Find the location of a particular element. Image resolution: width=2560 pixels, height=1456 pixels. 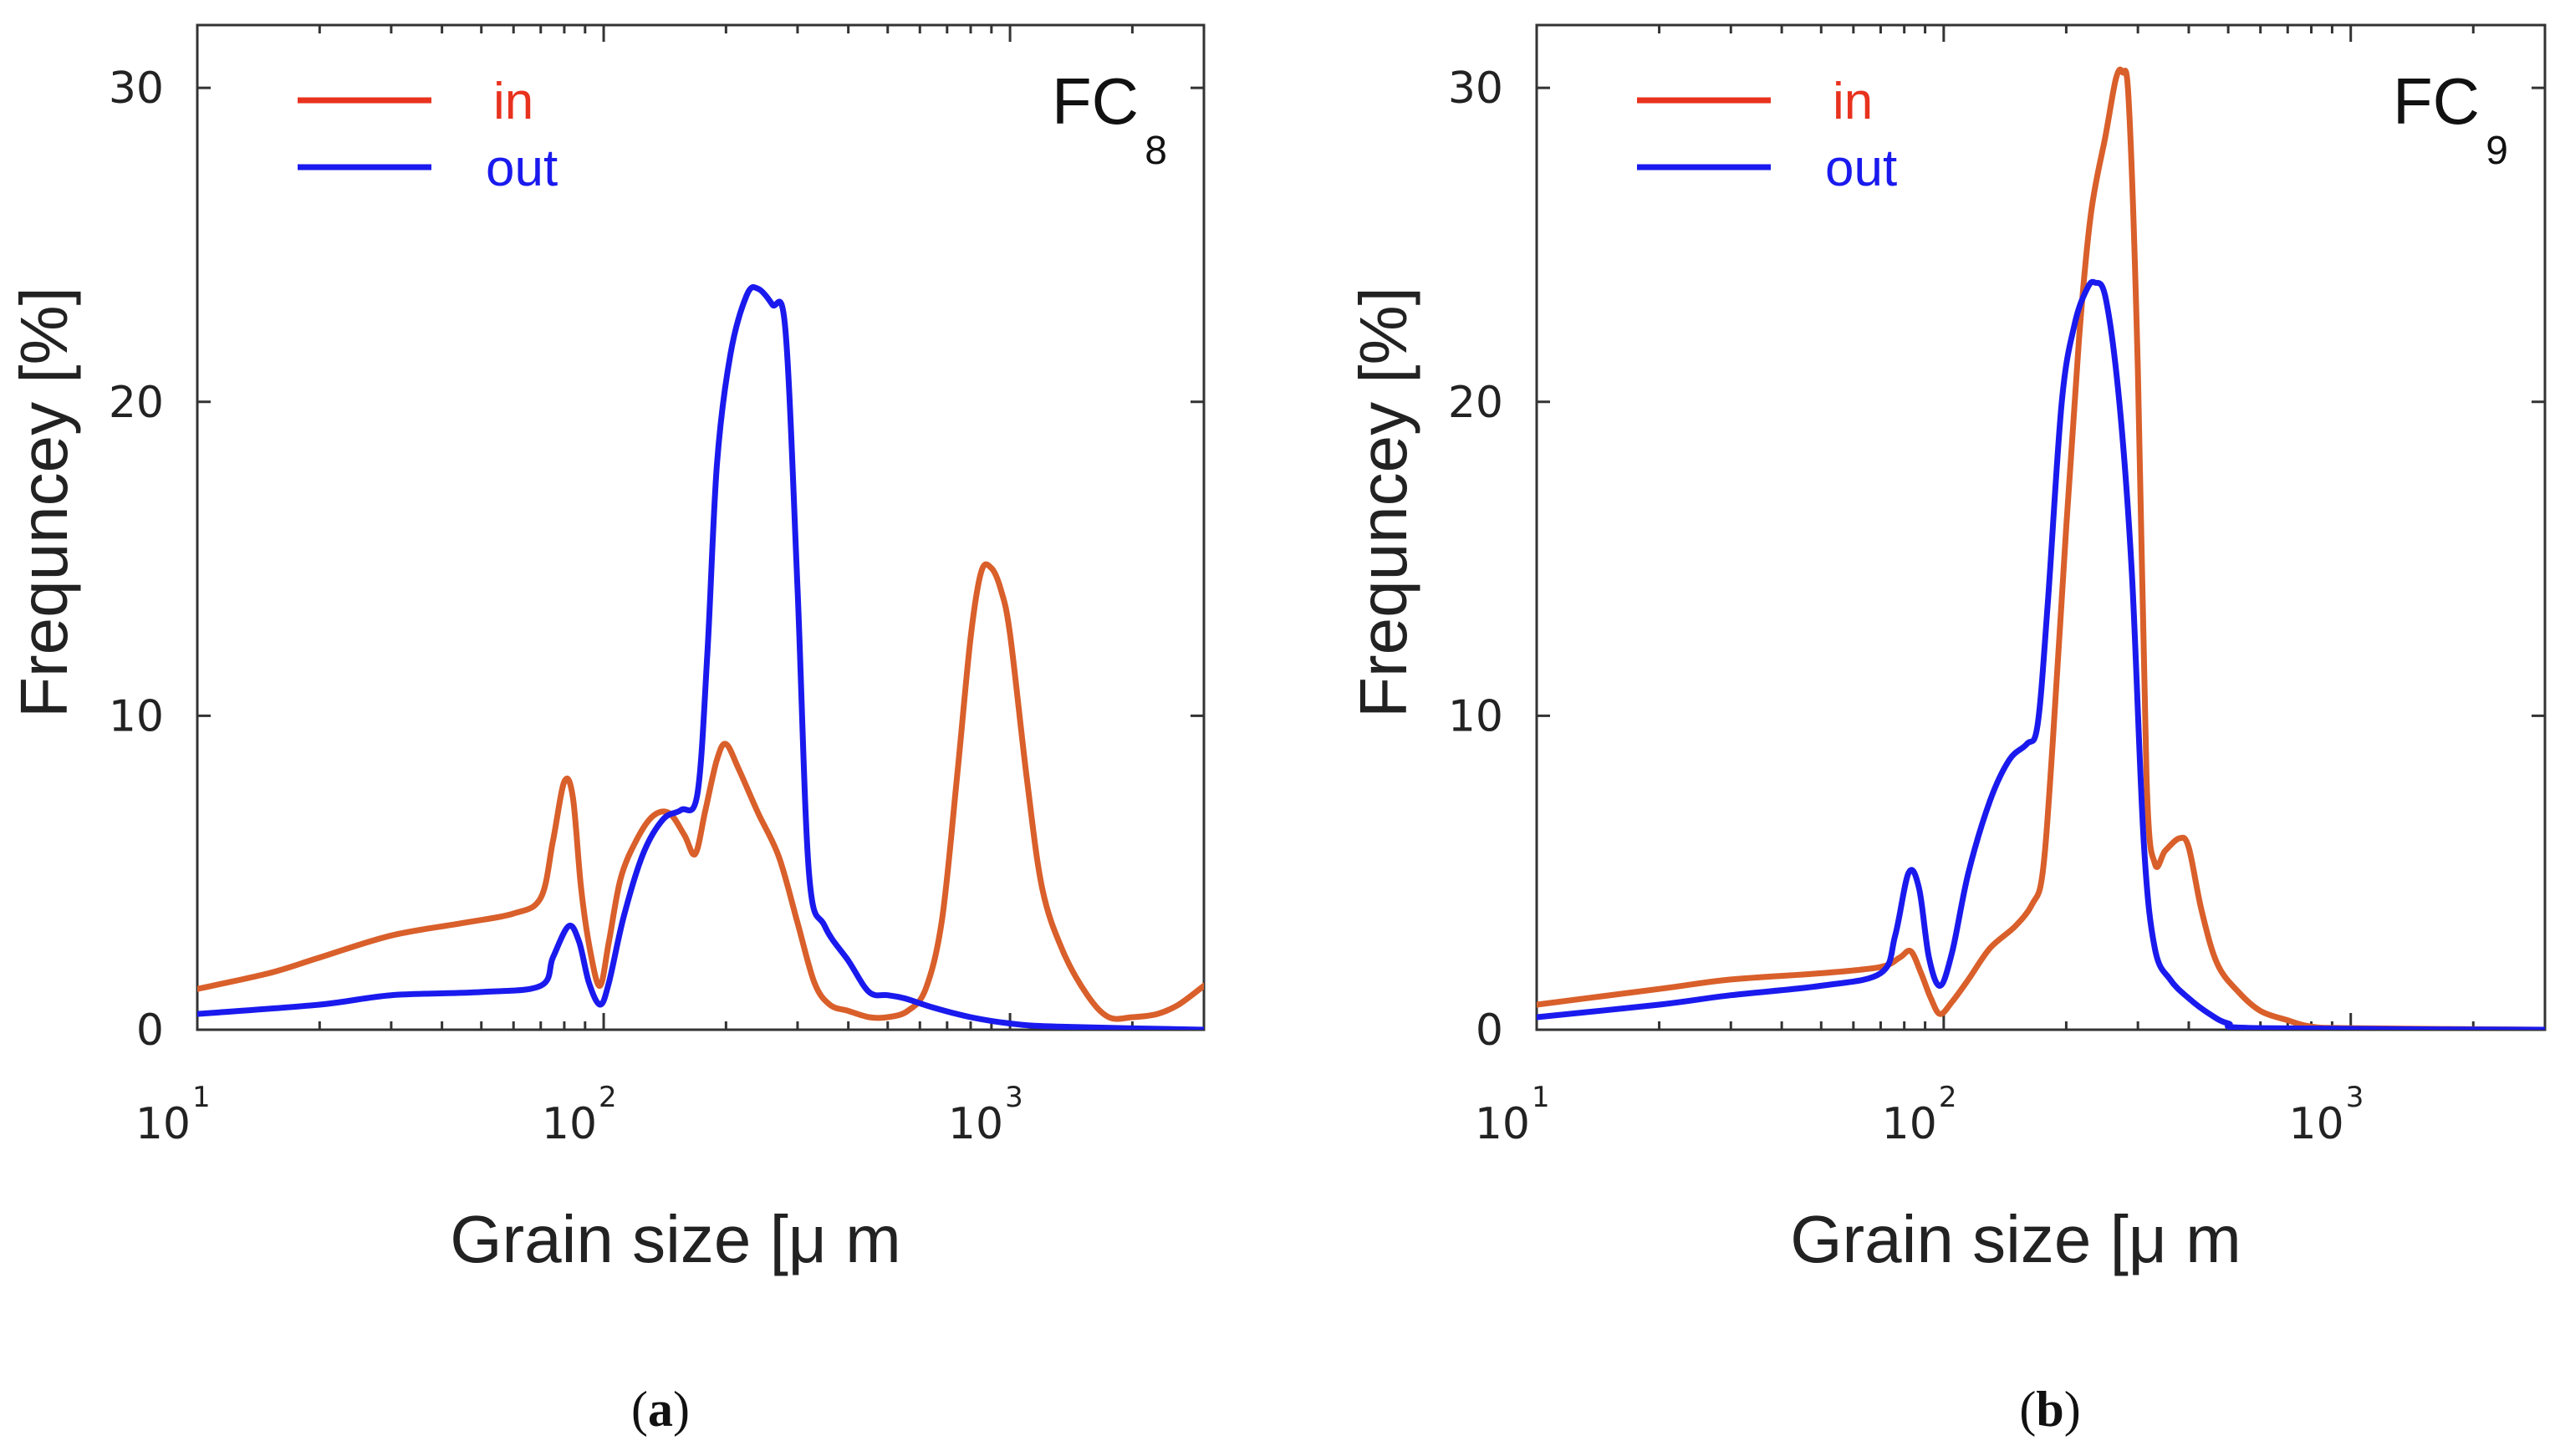

panel-caption: (a) is located at coordinates (660, 1409).